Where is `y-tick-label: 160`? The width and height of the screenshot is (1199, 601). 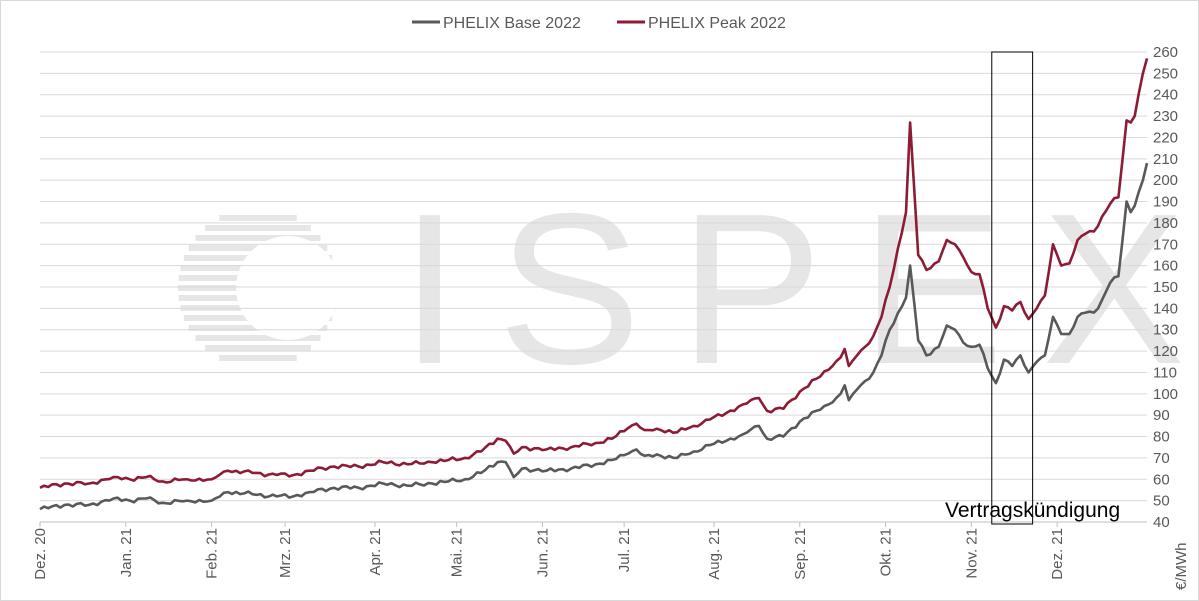 y-tick-label: 160 is located at coordinates (1165, 266).